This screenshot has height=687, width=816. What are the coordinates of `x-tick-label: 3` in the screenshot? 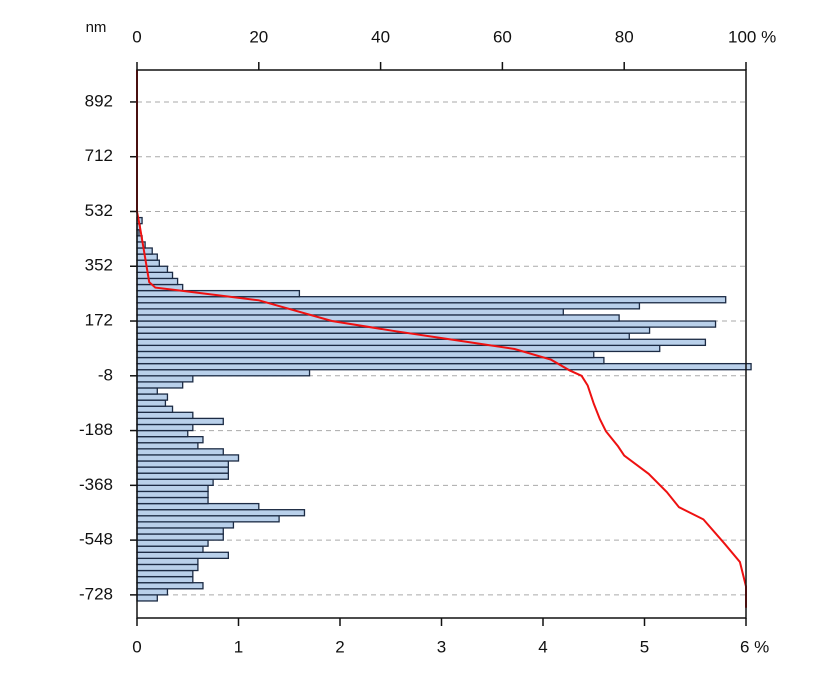 It's located at (441, 646).